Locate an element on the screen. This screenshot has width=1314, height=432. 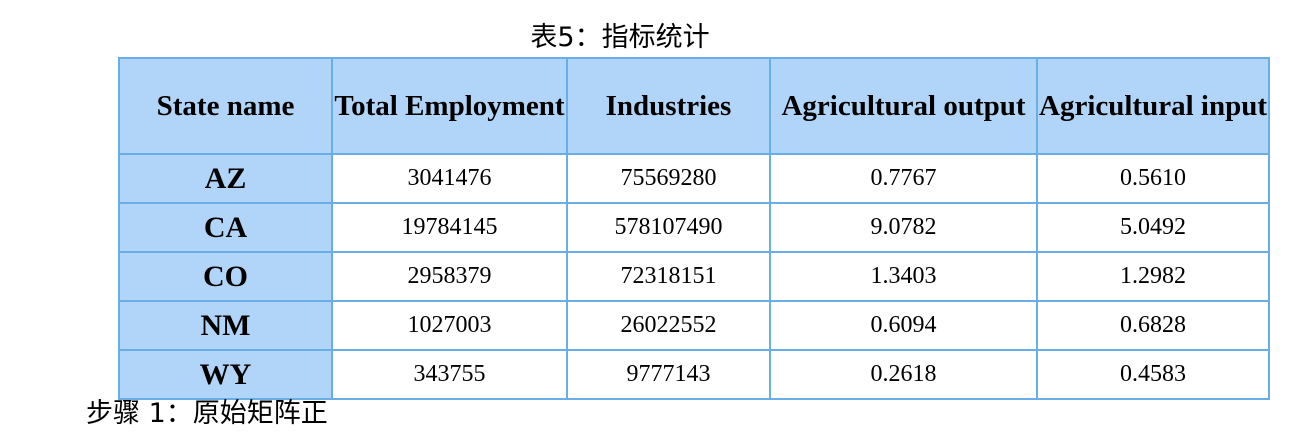
table-row: AZ 3041476 75569280 0.7767 0.5610 is located at coordinates (694, 178).